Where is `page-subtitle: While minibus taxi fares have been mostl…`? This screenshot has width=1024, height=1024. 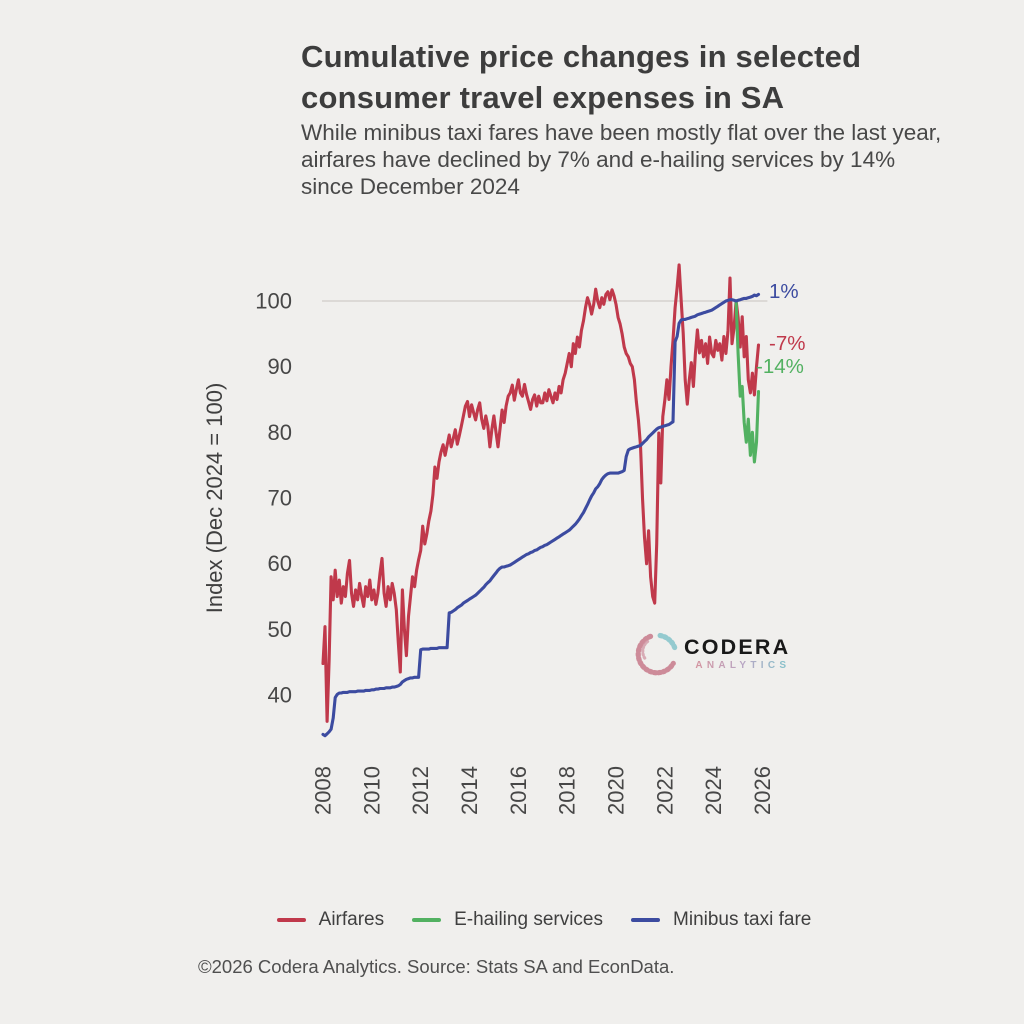
page-subtitle: While minibus taxi fares have been mostl… is located at coordinates (621, 160).